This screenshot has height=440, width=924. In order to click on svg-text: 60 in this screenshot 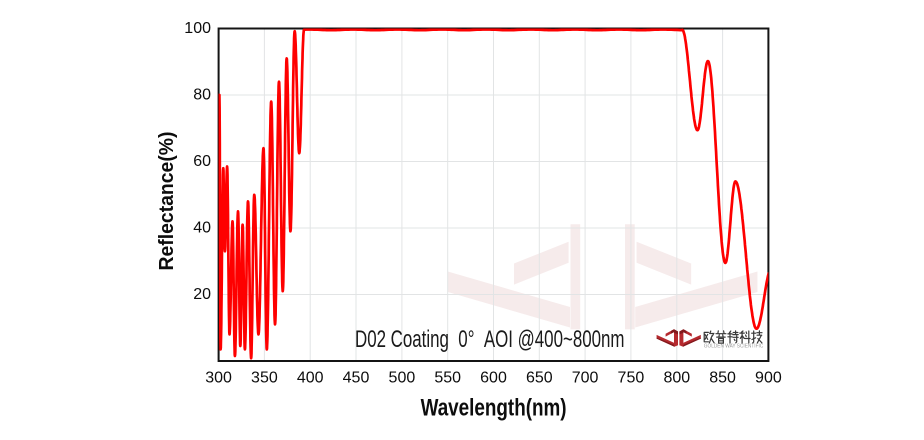, I will do `click(202, 161)`.